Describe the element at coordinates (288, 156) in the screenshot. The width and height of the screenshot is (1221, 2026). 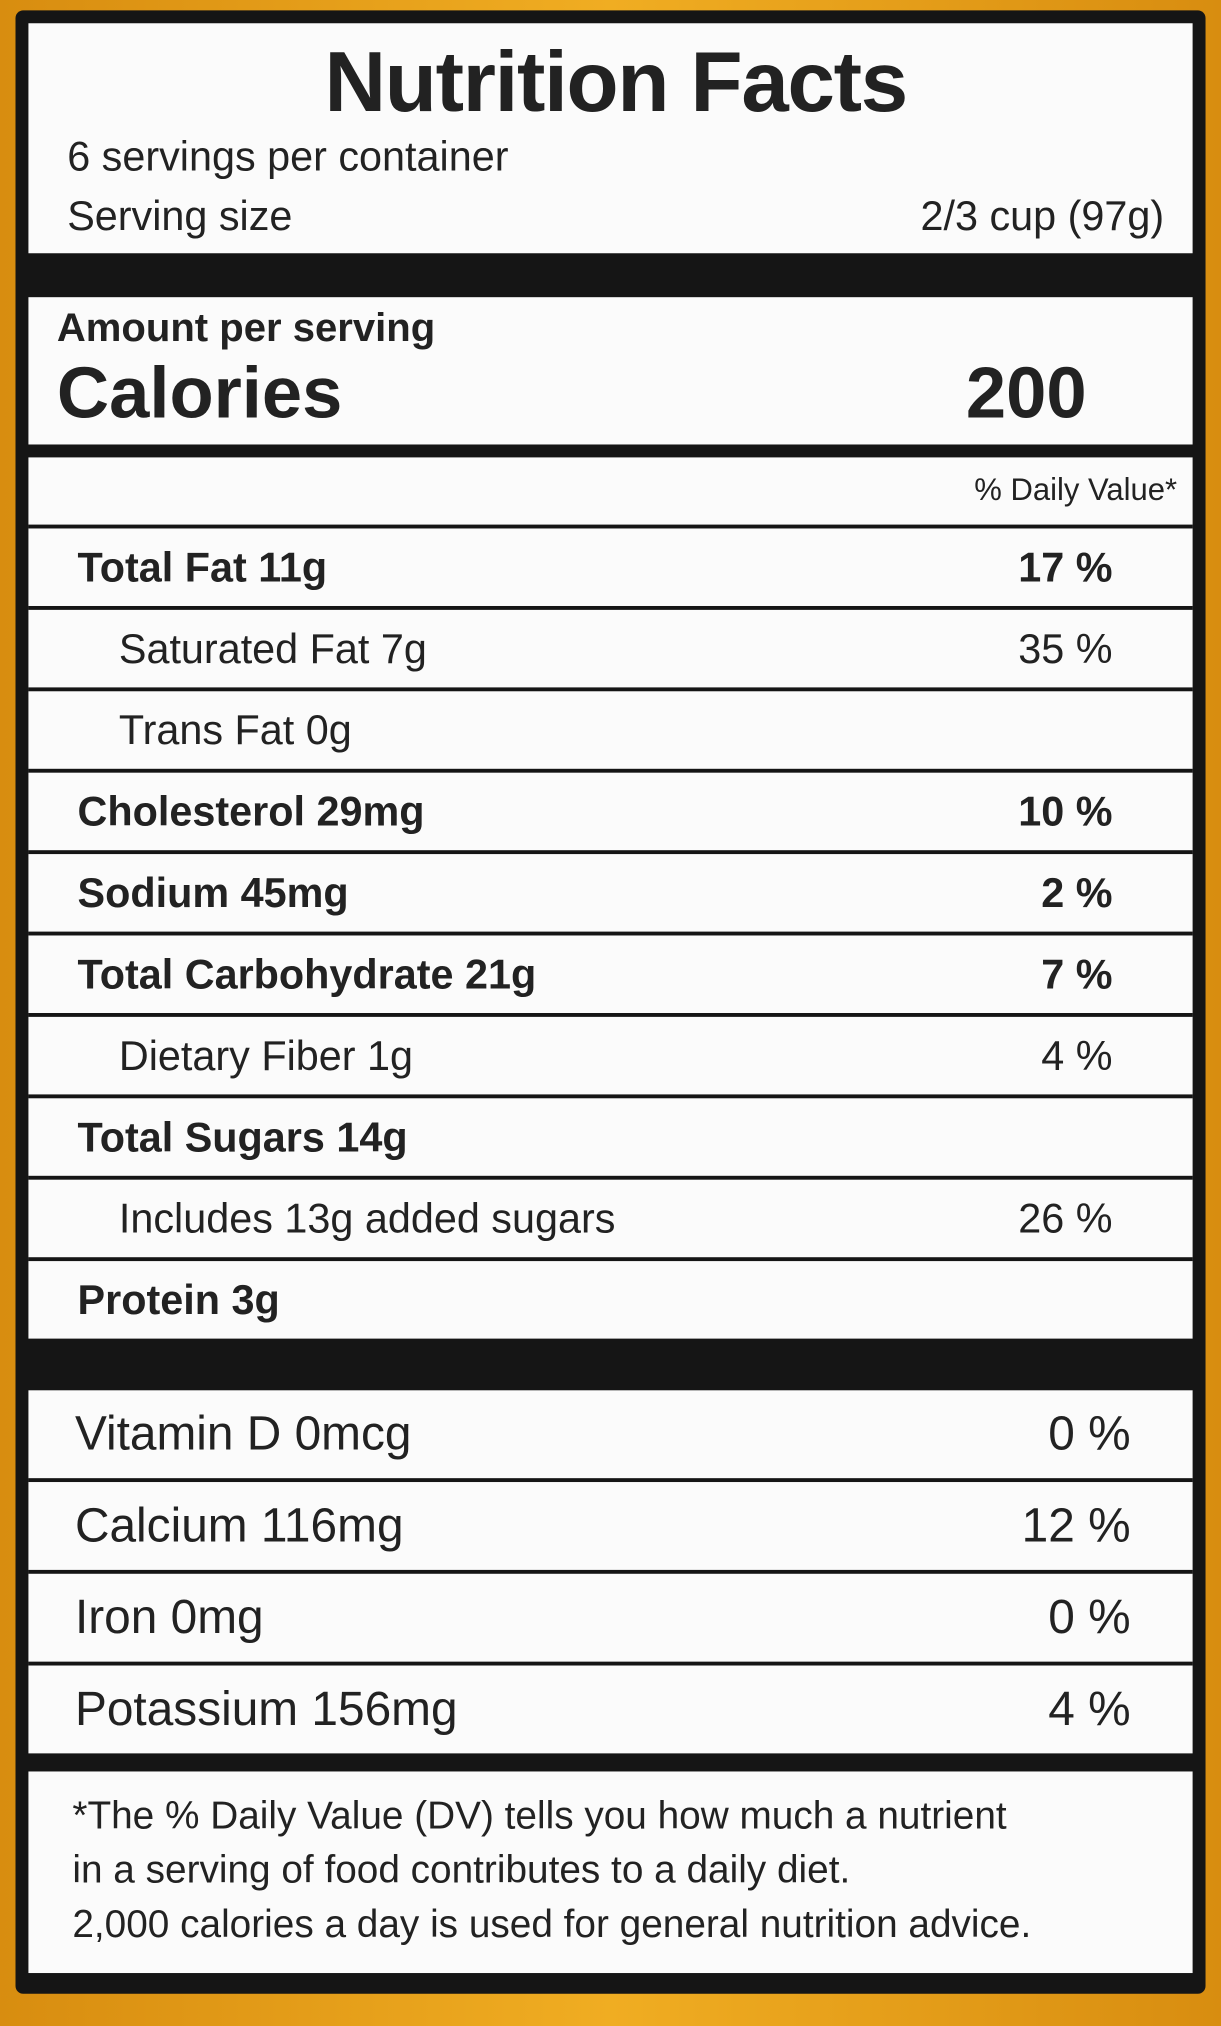
I see `servings-text: 6 servings per container` at that location.